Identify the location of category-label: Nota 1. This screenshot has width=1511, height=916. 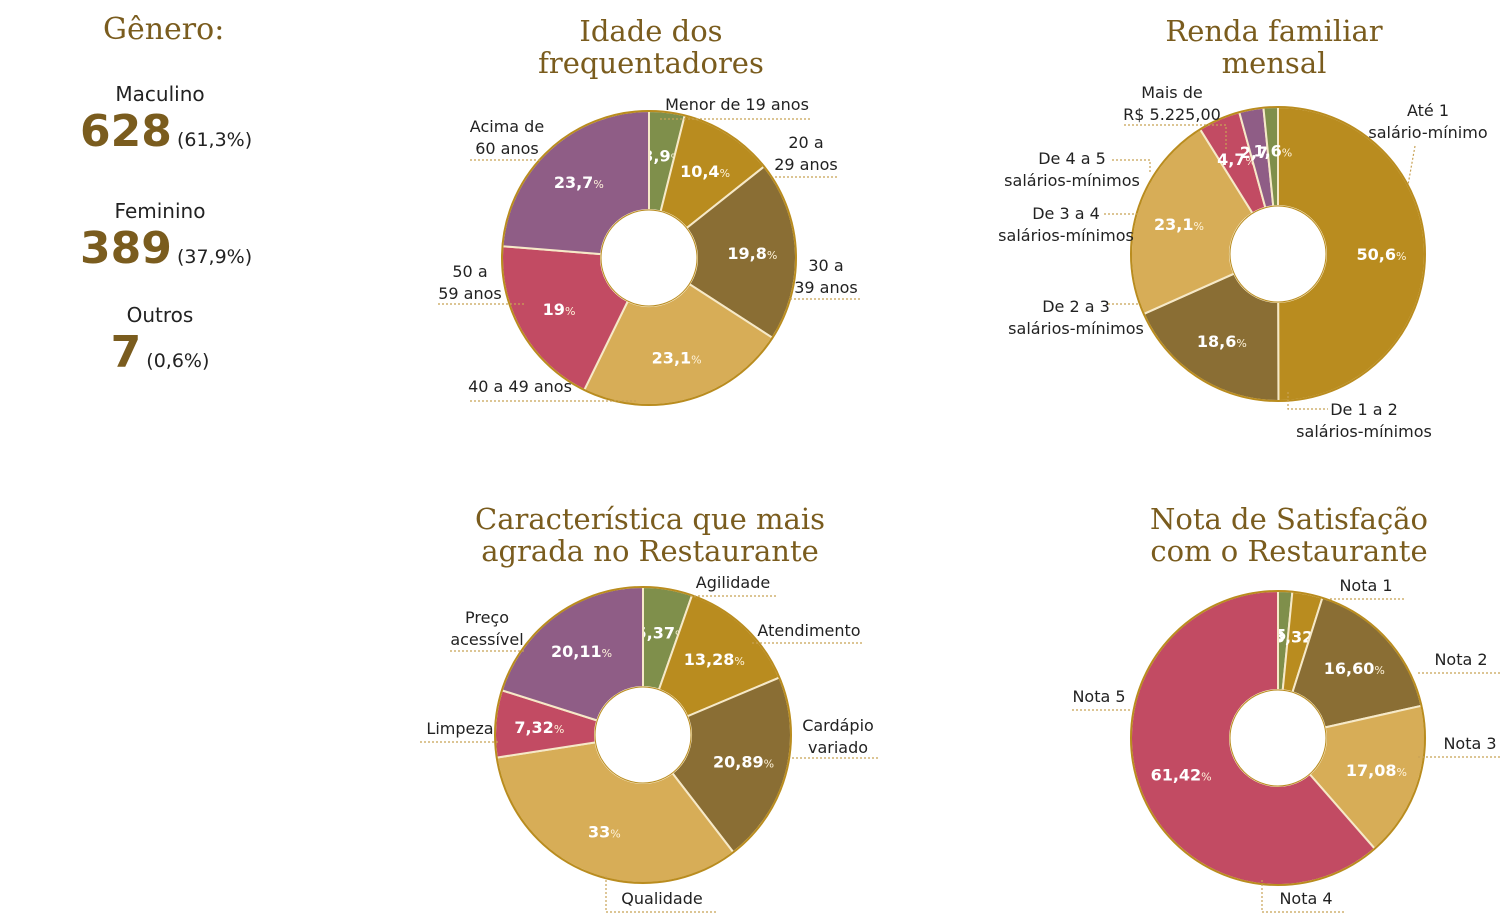
(1365, 585).